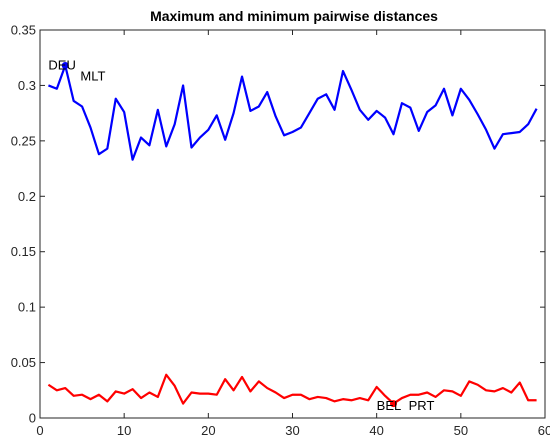 The height and width of the screenshot is (448, 550). Describe the element at coordinates (27, 196) in the screenshot. I see `y-tick-label: 0.2` at that location.